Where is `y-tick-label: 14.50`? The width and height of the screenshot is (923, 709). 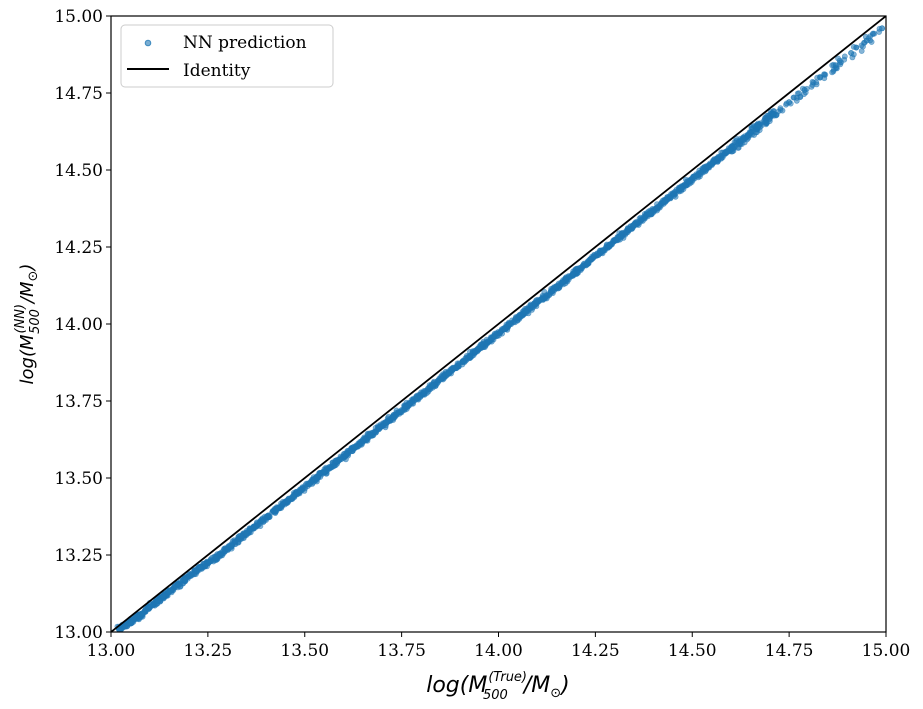 y-tick-label: 14.50 is located at coordinates (78, 171).